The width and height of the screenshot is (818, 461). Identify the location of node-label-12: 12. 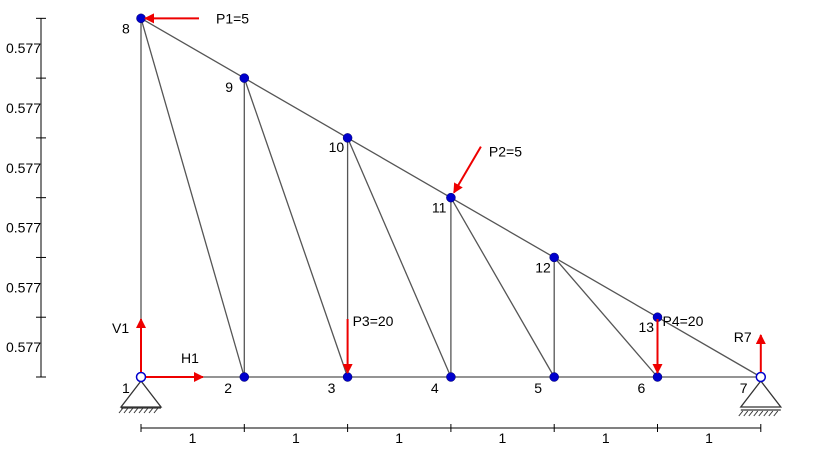
(543, 267).